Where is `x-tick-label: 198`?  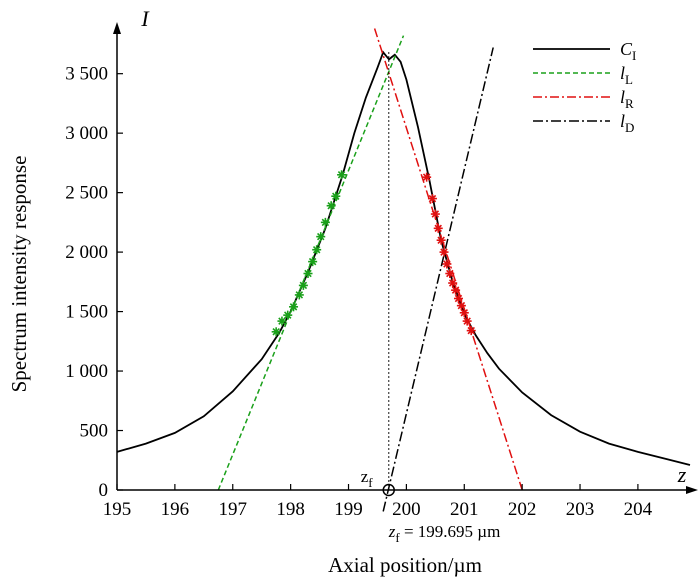
x-tick-label: 198 is located at coordinates (290, 509).